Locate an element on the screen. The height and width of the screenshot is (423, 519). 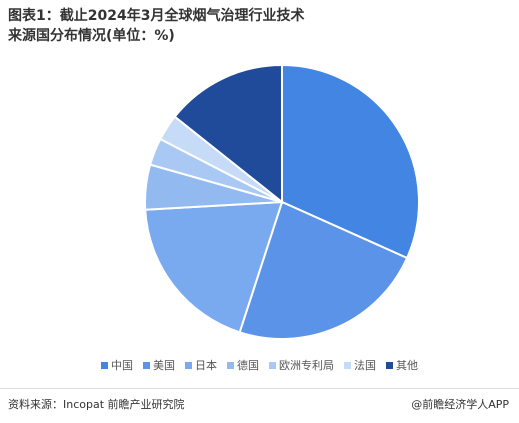
legend-item: 欧洲专利局 is located at coordinates (301, 365).